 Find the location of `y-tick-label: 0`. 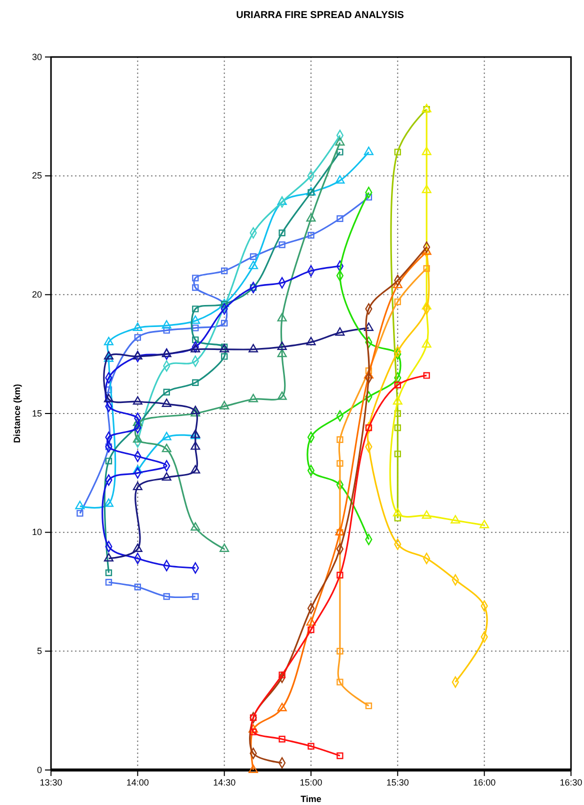

y-tick-label: 0 is located at coordinates (39, 769).